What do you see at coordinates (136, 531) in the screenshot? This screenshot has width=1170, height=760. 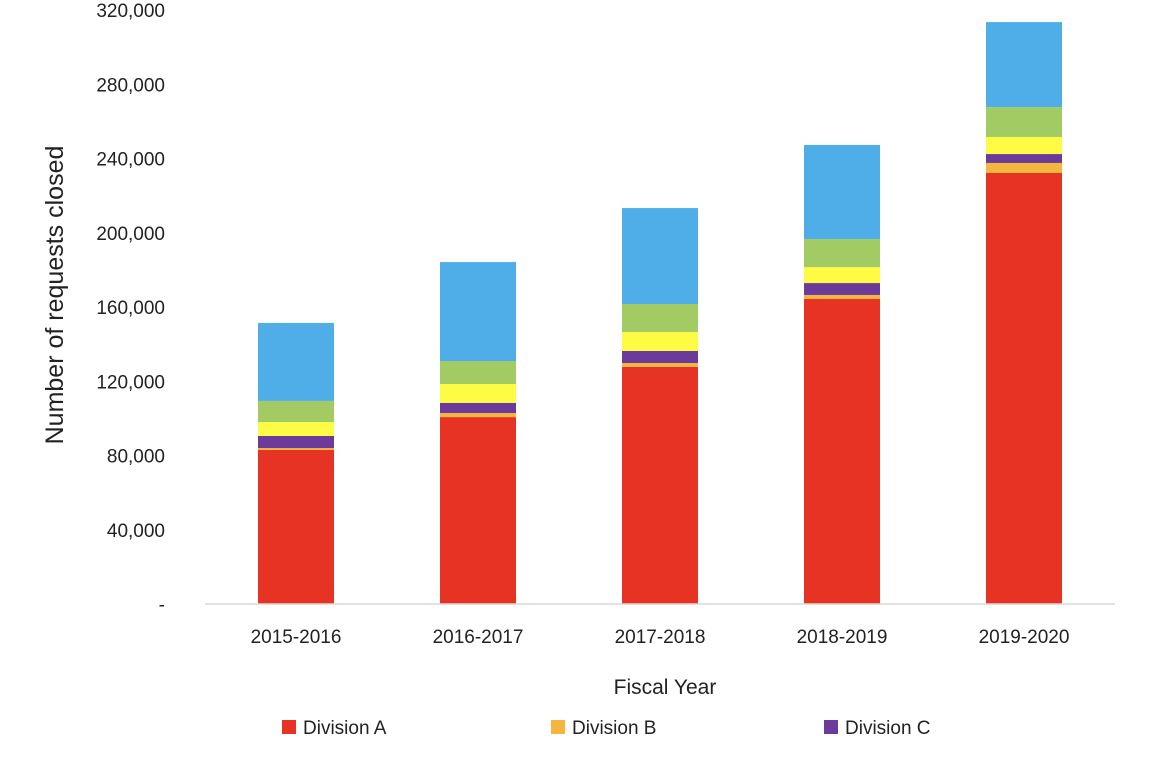 I see `y-tick-label: 40,000` at bounding box center [136, 531].